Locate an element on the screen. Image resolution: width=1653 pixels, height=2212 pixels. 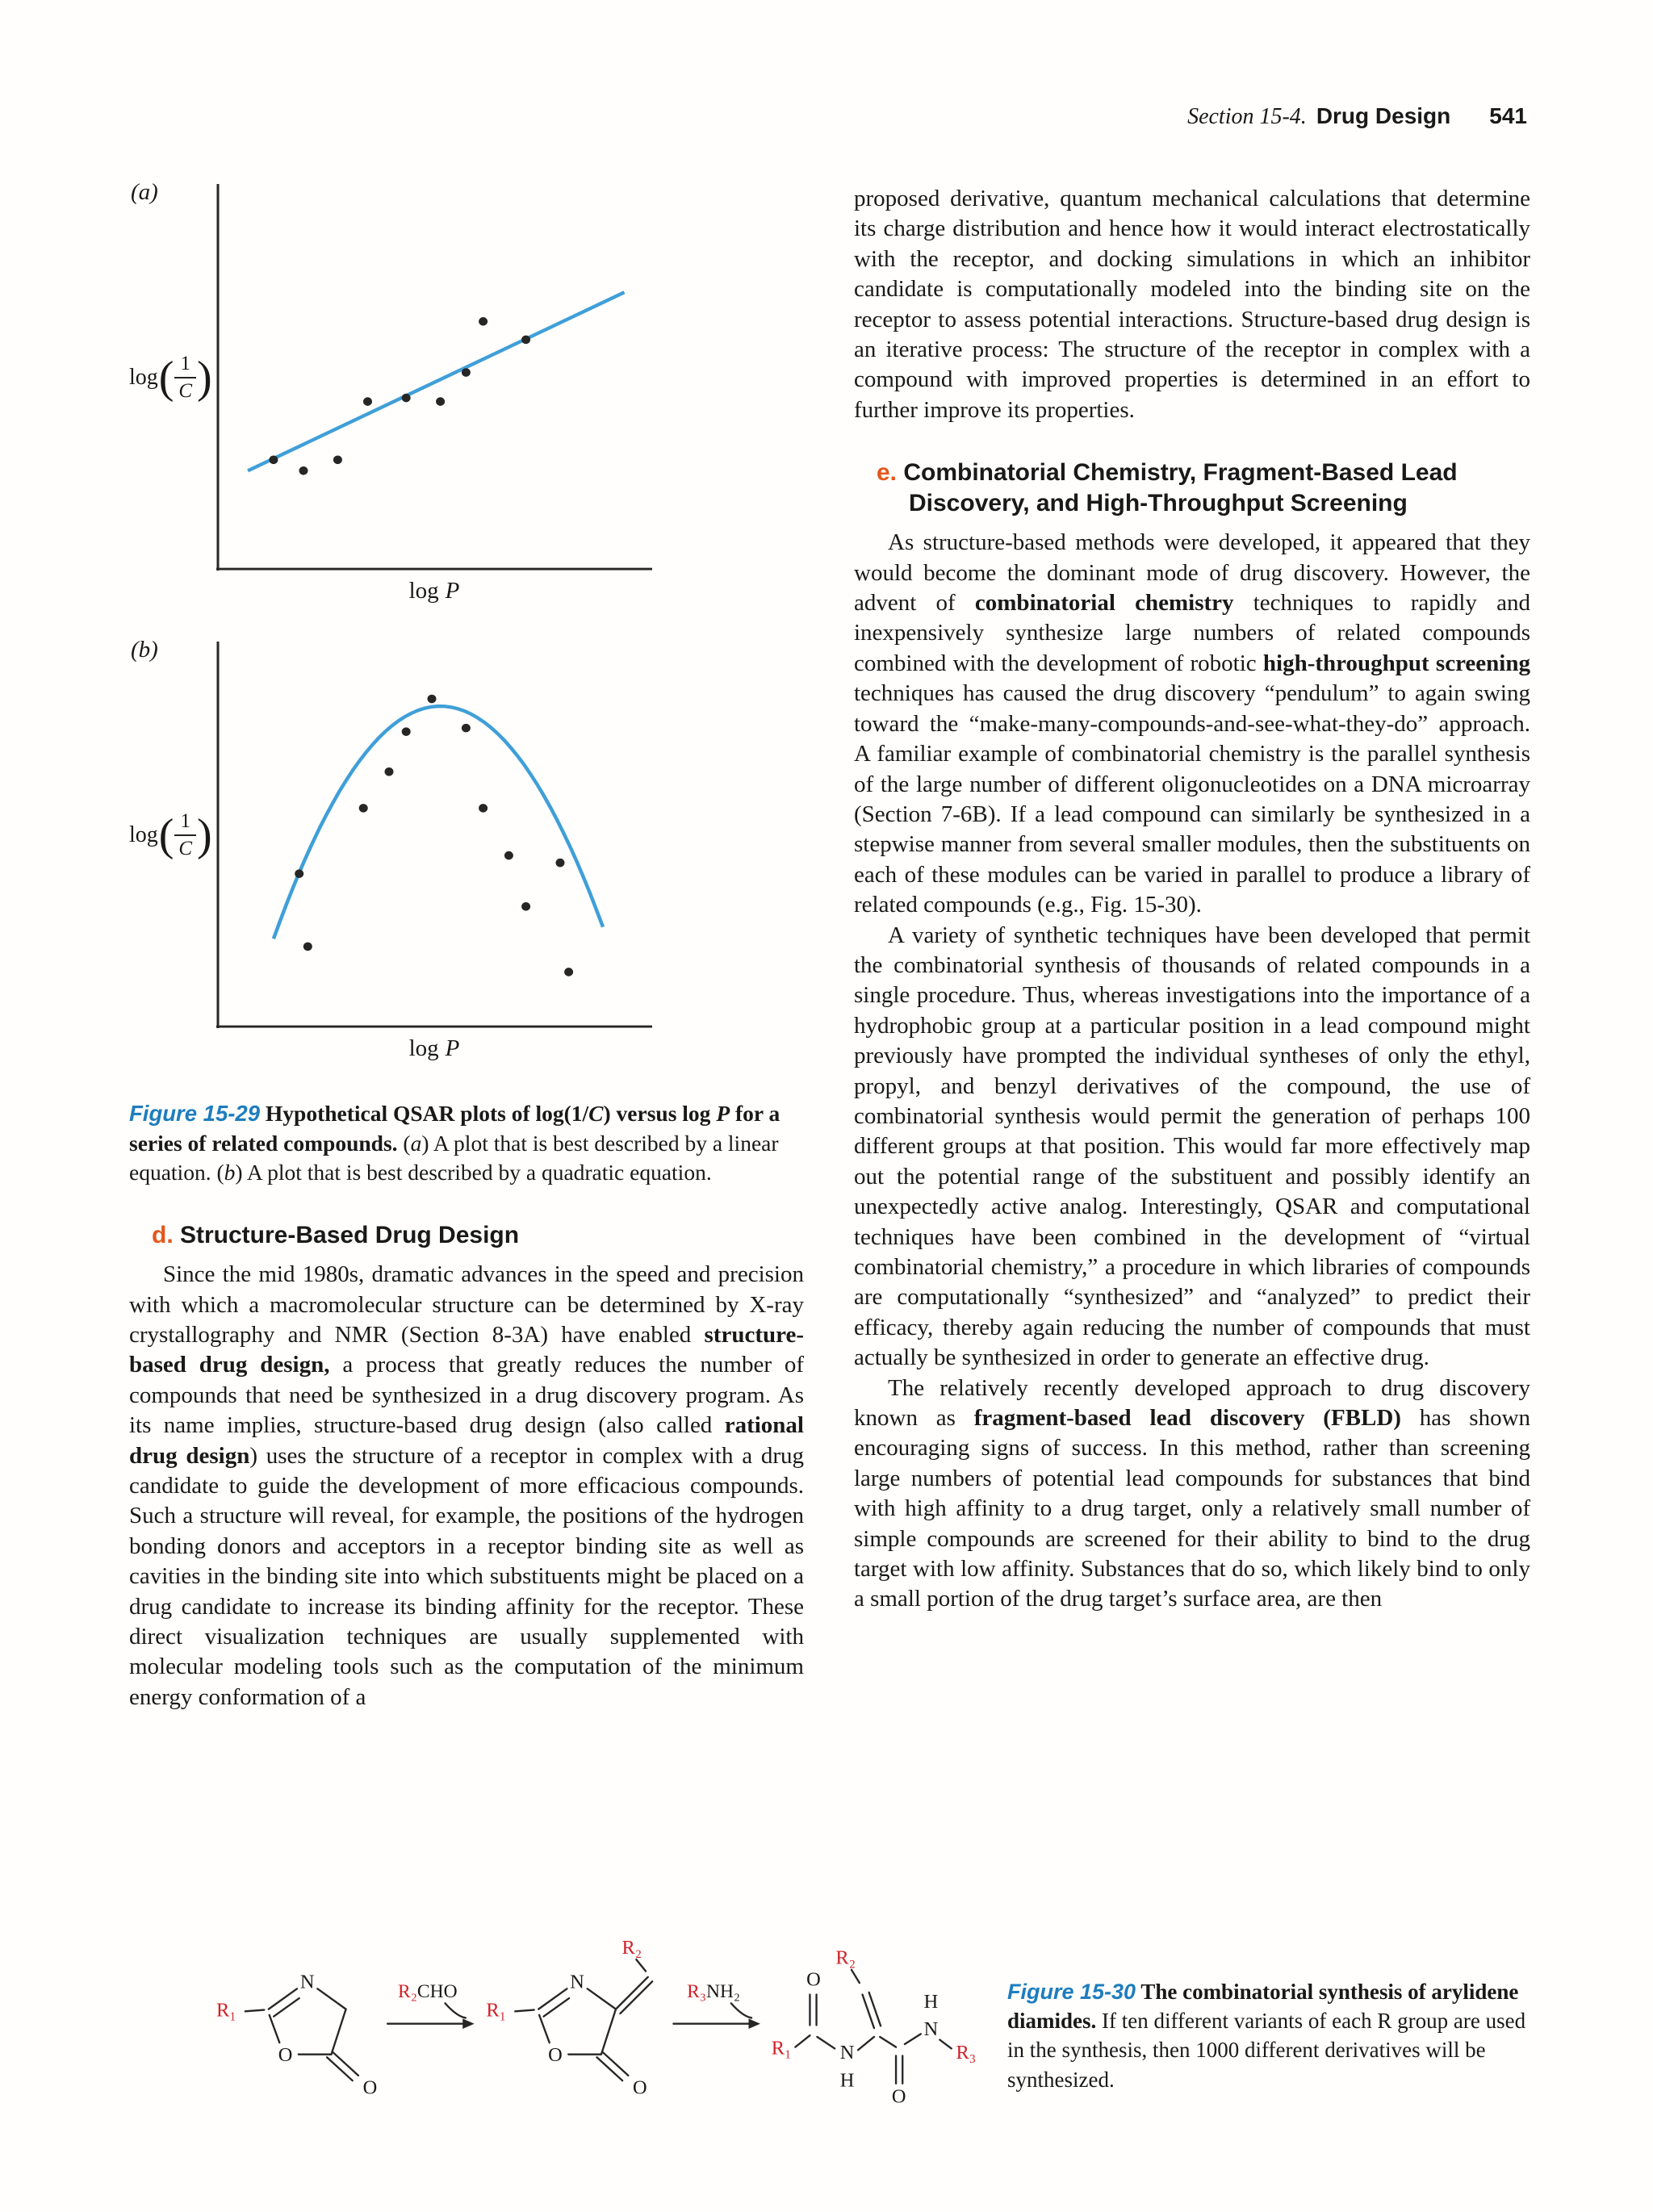
qsar-plot-b is located at coordinates (434, 835).